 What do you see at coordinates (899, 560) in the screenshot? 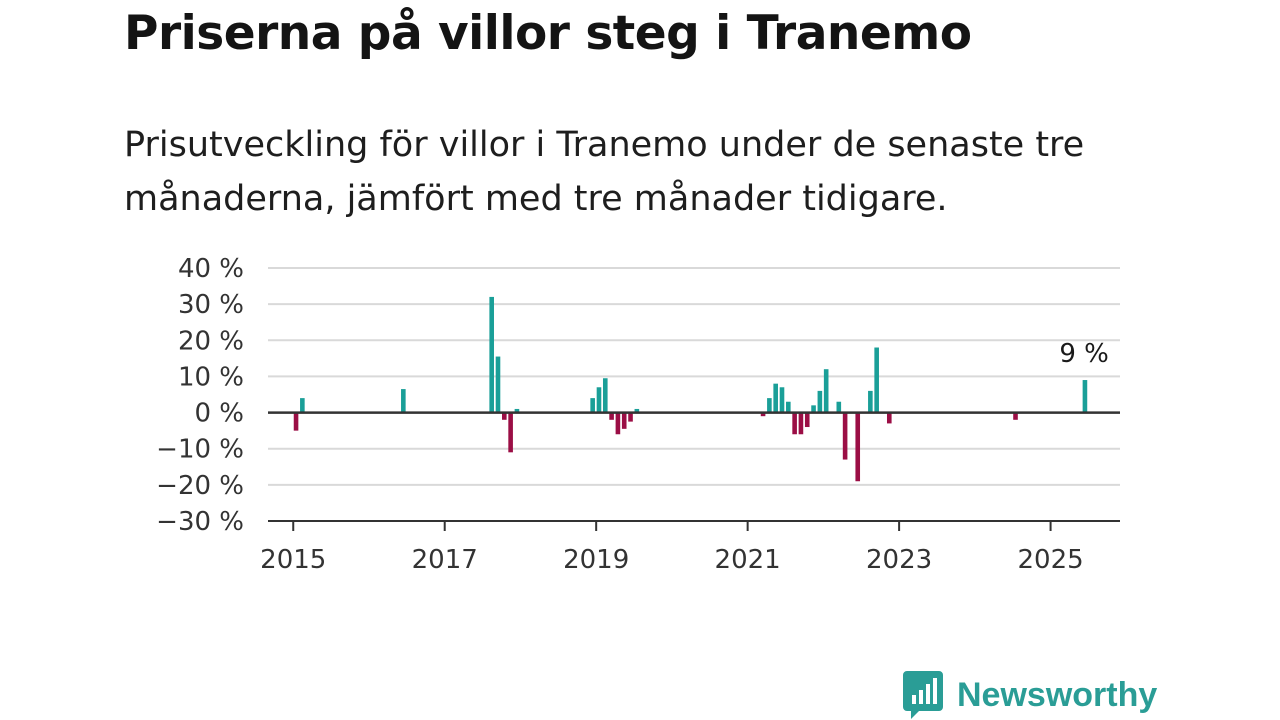
I see `x-tick-label: 2023` at bounding box center [899, 560].